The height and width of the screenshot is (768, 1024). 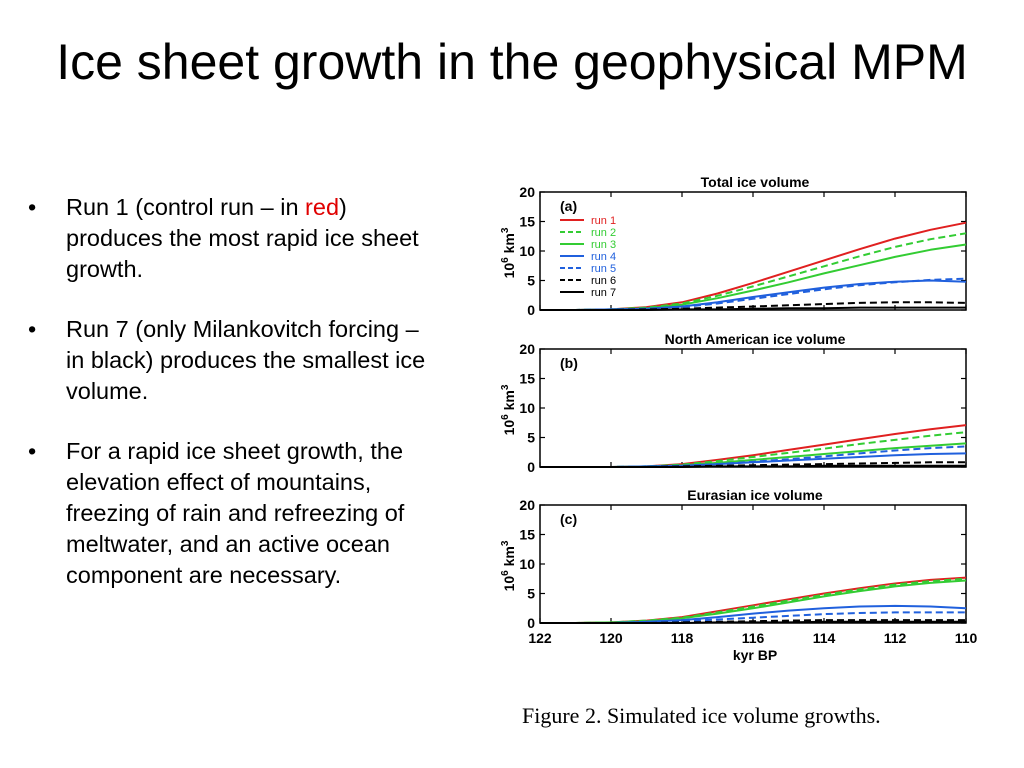 What do you see at coordinates (701, 715) in the screenshot?
I see `figure-caption: Figure 2. Simulated ice volume growths.` at bounding box center [701, 715].